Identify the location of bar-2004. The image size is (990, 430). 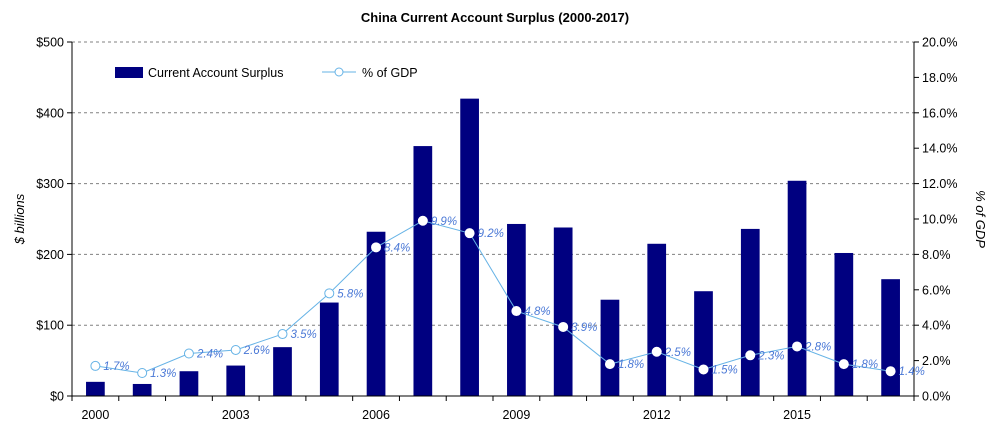
(282, 371).